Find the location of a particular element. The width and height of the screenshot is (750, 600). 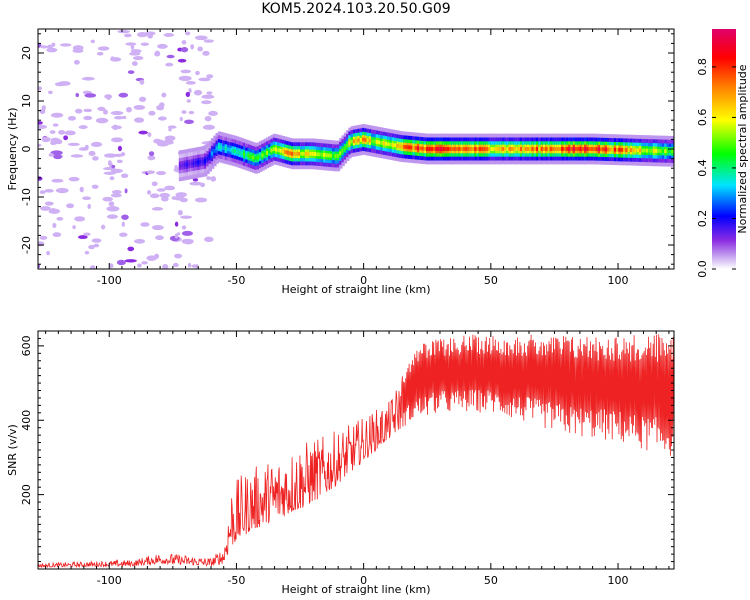

colorbar-gradient is located at coordinates (724, 149).